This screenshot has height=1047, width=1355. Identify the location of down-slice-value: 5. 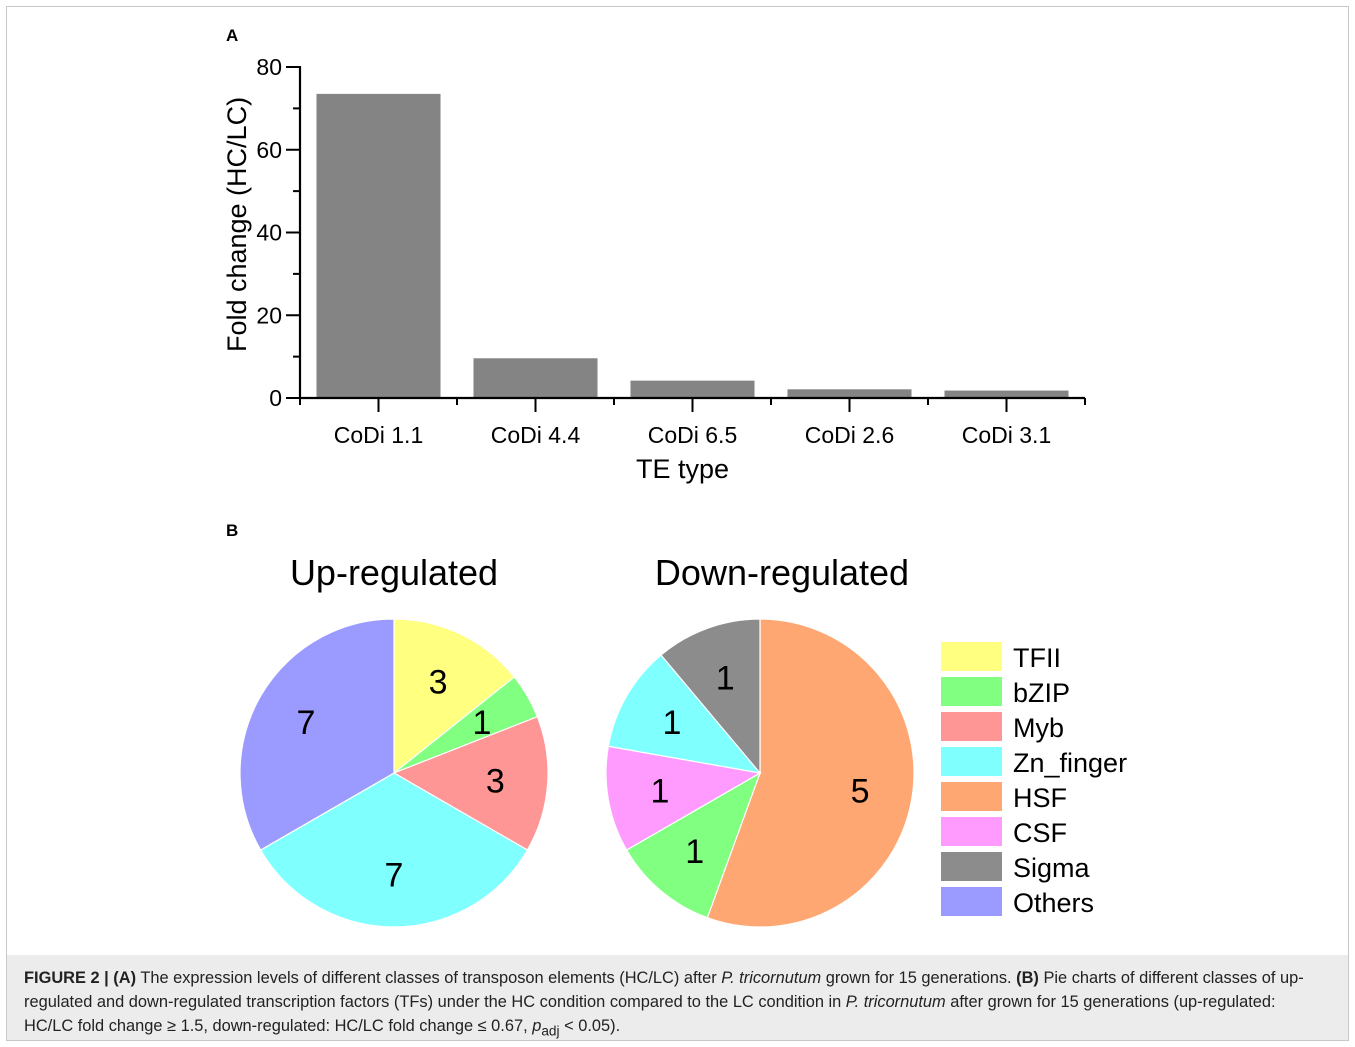
(860, 792).